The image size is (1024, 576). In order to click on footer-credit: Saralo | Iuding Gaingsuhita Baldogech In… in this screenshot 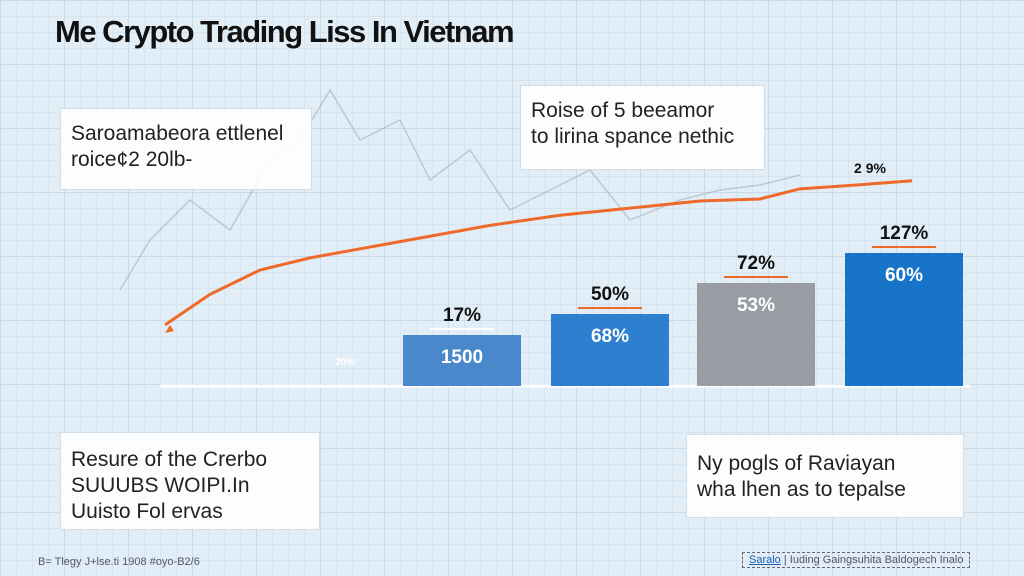, I will do `click(856, 560)`.